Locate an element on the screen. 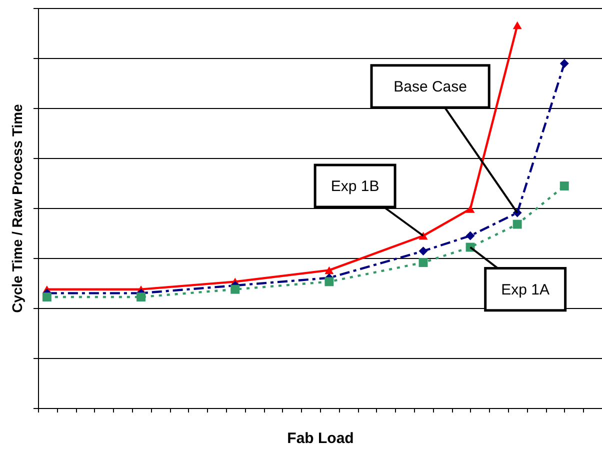  y-axis-title: Cycle Time / Raw Process Time is located at coordinates (17, 208).